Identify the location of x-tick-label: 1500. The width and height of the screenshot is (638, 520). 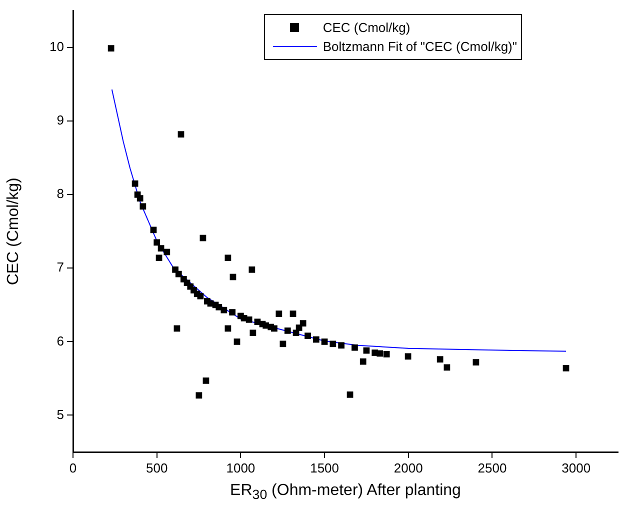
(324, 468).